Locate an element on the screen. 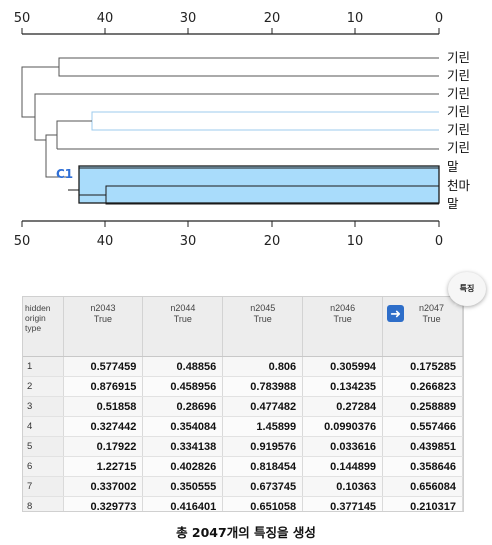  table-cell: 0.144899 is located at coordinates (343, 466).